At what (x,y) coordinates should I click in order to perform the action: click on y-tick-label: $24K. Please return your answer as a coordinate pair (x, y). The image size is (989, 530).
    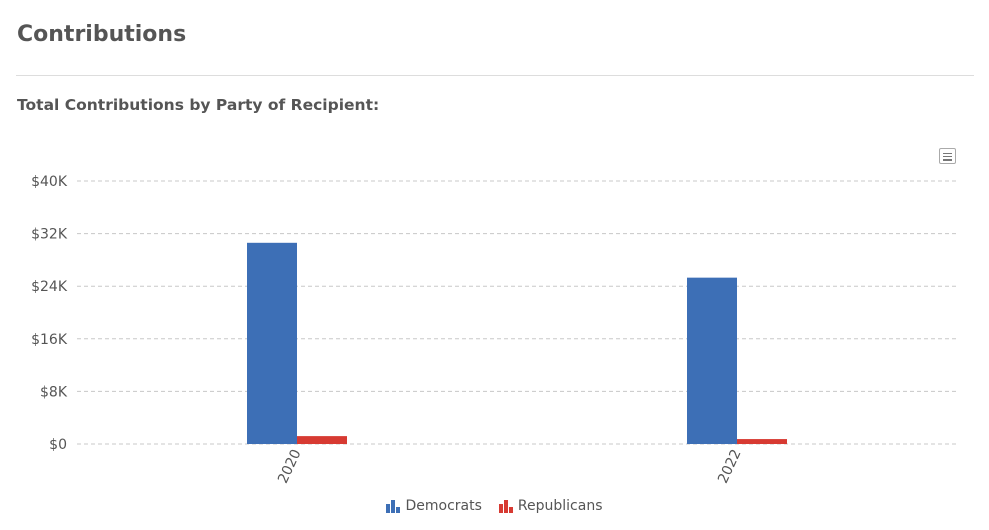
    Looking at the image, I should click on (49, 287).